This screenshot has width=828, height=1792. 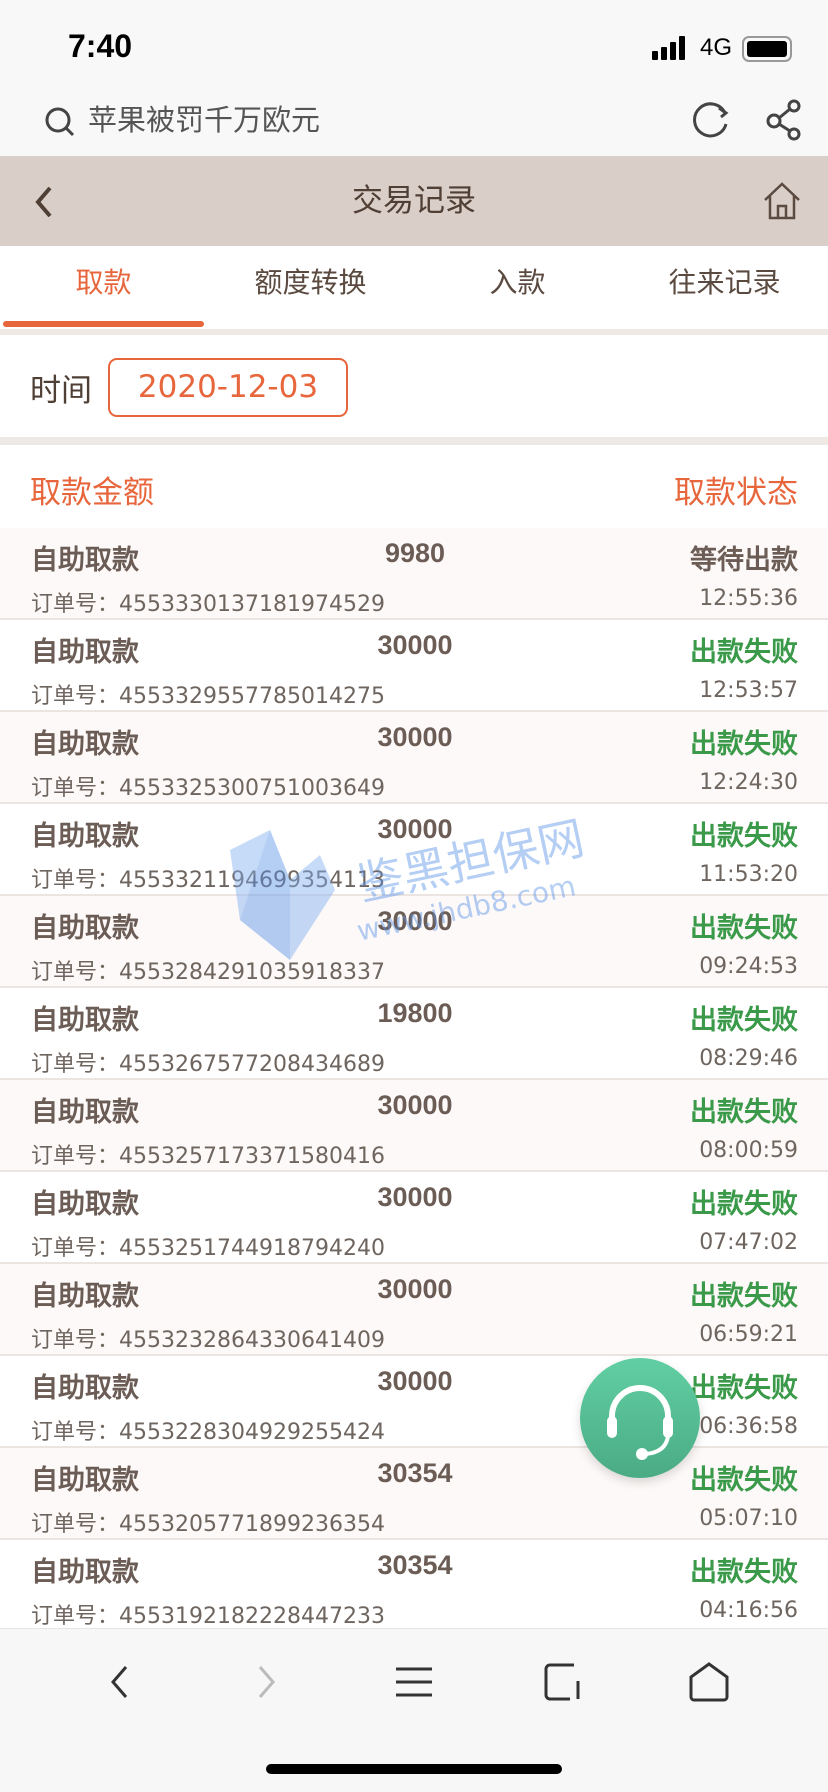 I want to click on record-order: 订单号：4553330137181974529, so click(x=208, y=602).